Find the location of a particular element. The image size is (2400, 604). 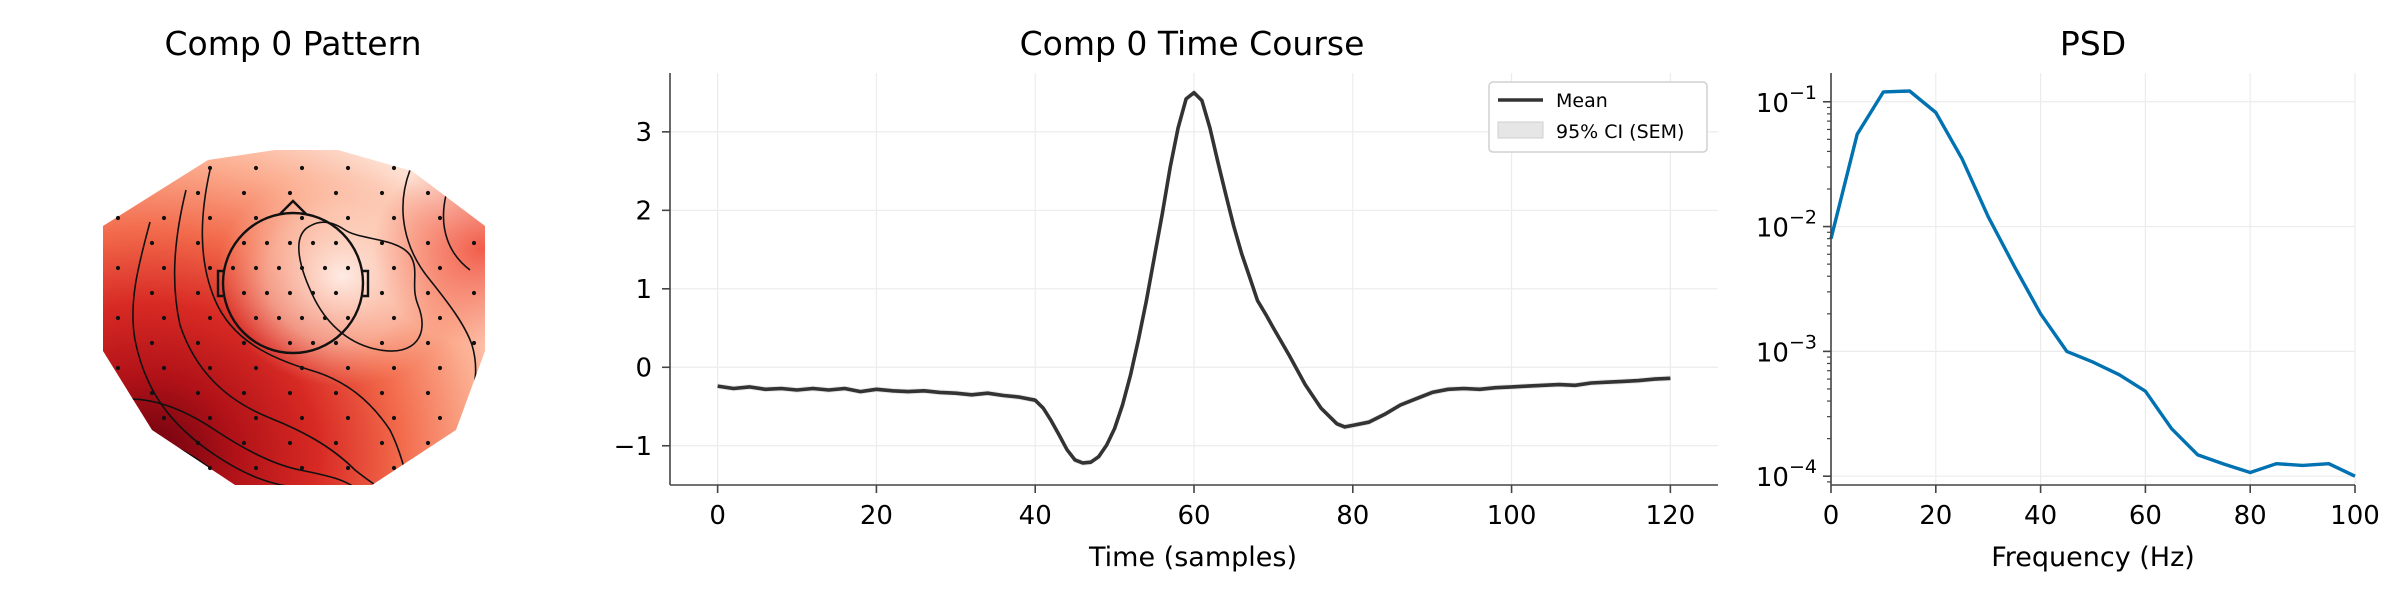

tc-xtick-label-0: 0 is located at coordinates (717, 516).